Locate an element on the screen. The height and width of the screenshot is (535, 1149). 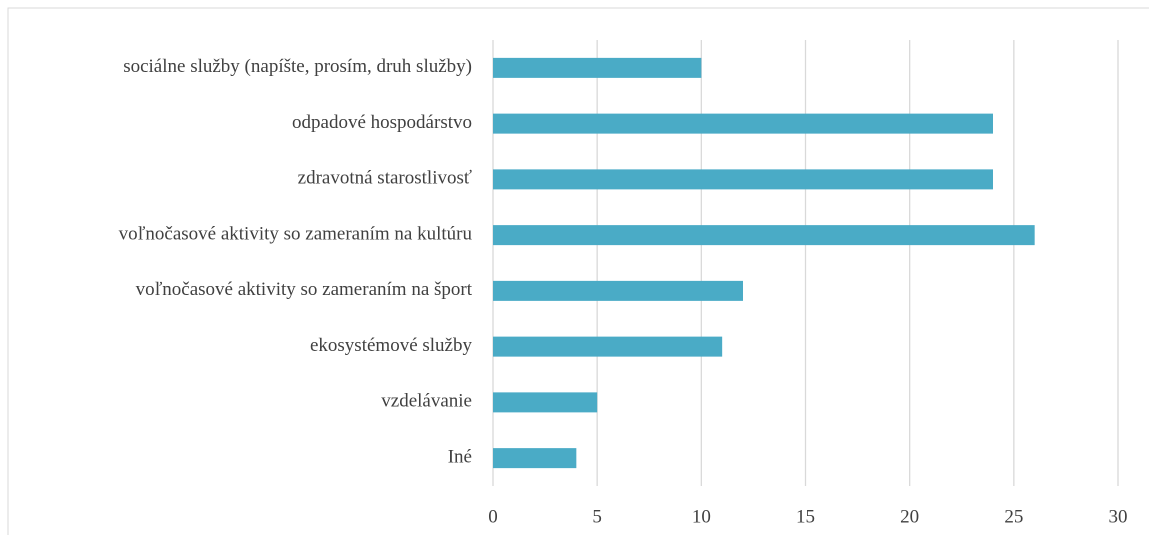
x-tick-label: 15 is located at coordinates (805, 516).